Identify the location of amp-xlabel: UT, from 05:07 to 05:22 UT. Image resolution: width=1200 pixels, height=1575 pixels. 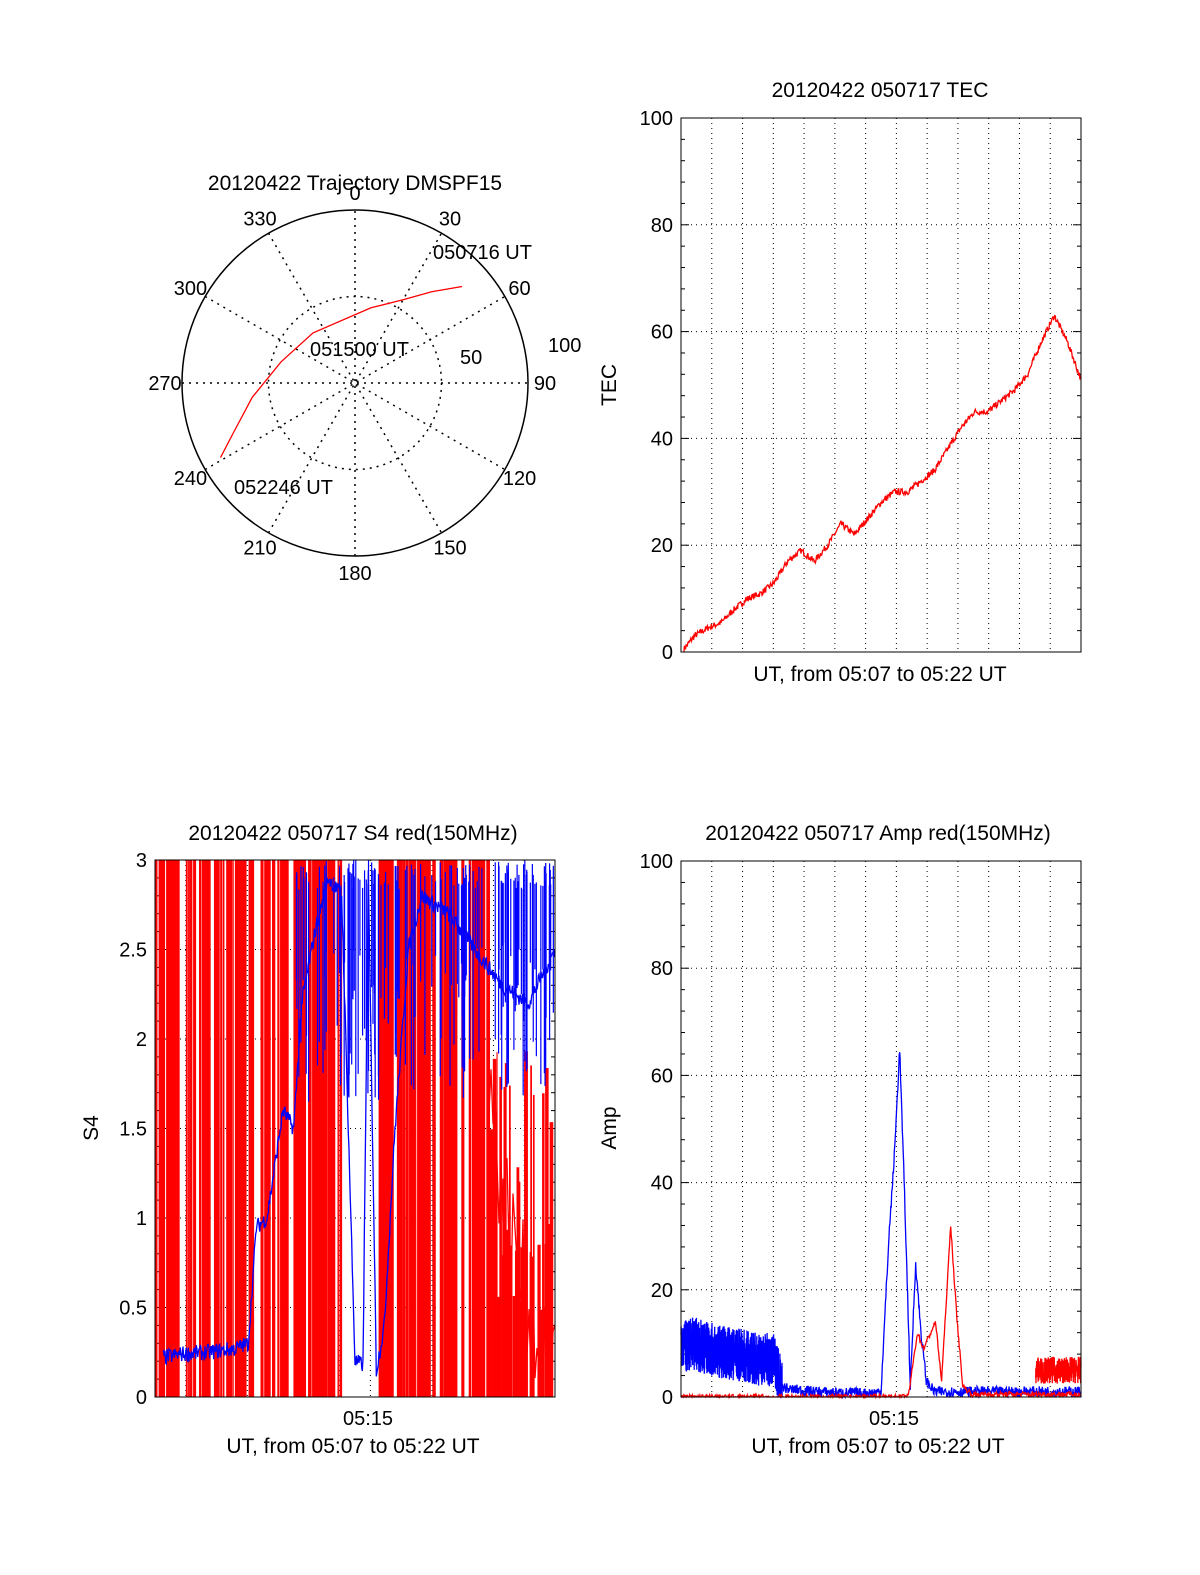
(877, 1446).